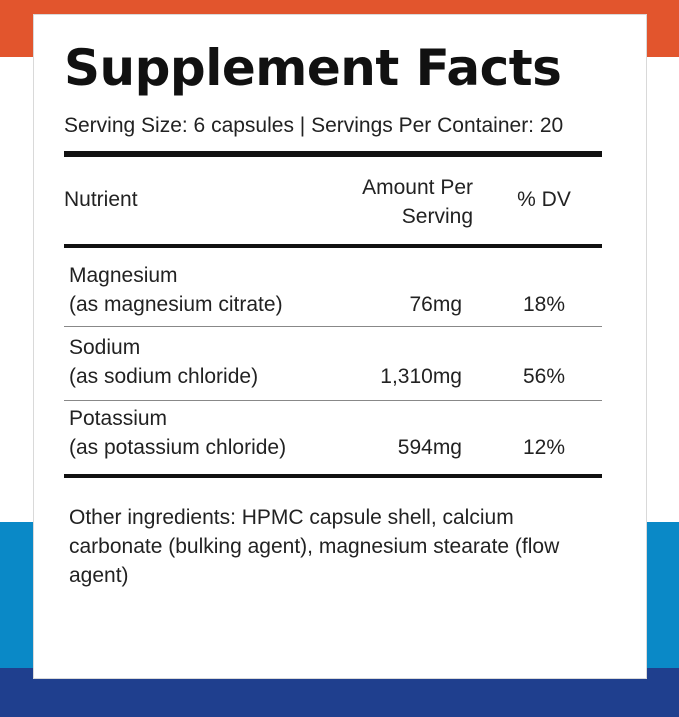 This screenshot has height=717, width=679. Describe the element at coordinates (164, 376) in the screenshot. I see `row-sodium-source: (as sodium chloride)` at that location.